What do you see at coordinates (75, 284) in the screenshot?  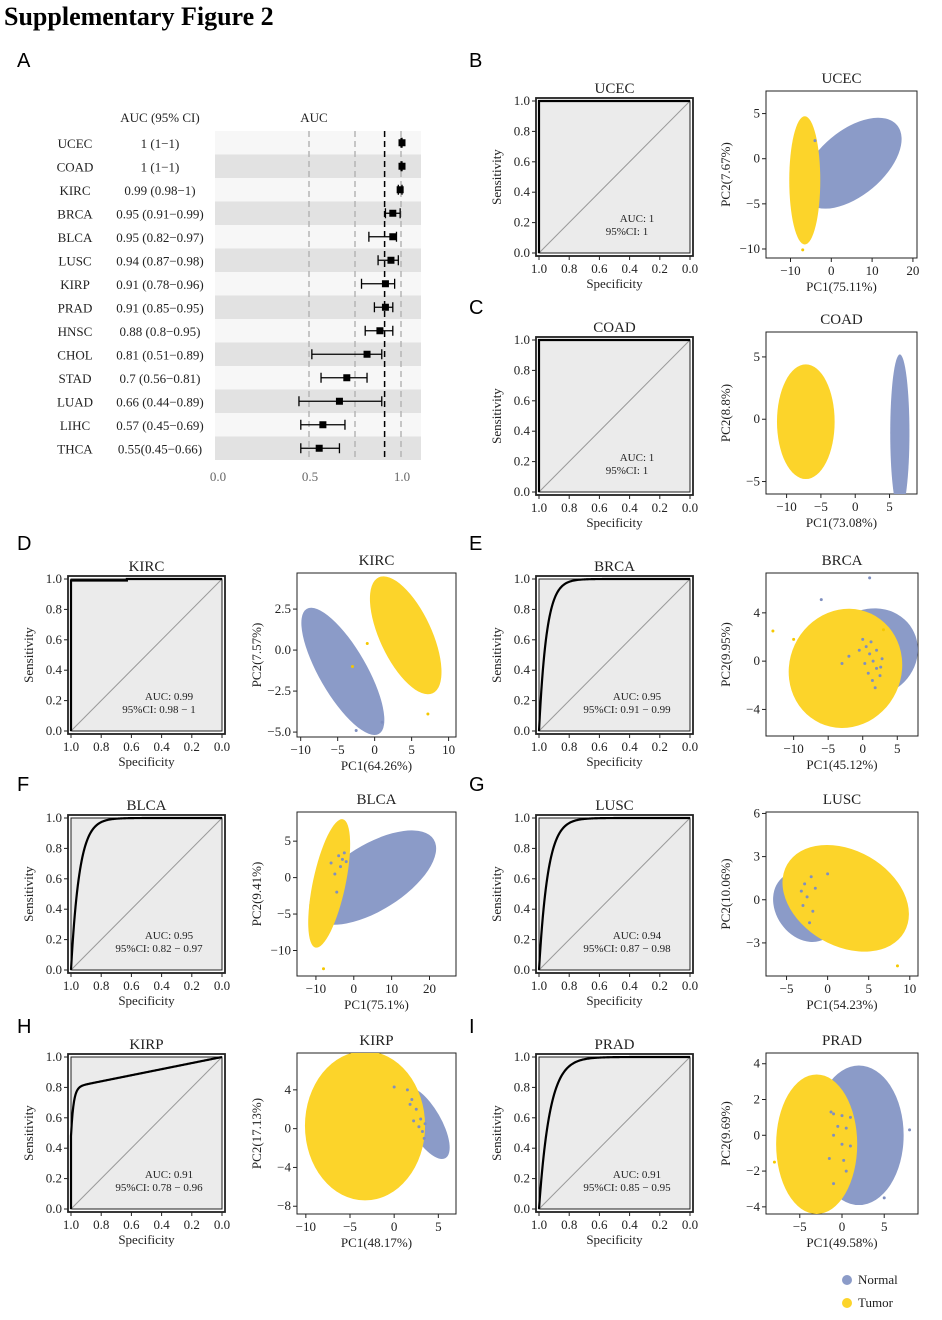 I see `forest-cancer-label: KIRP` at bounding box center [75, 284].